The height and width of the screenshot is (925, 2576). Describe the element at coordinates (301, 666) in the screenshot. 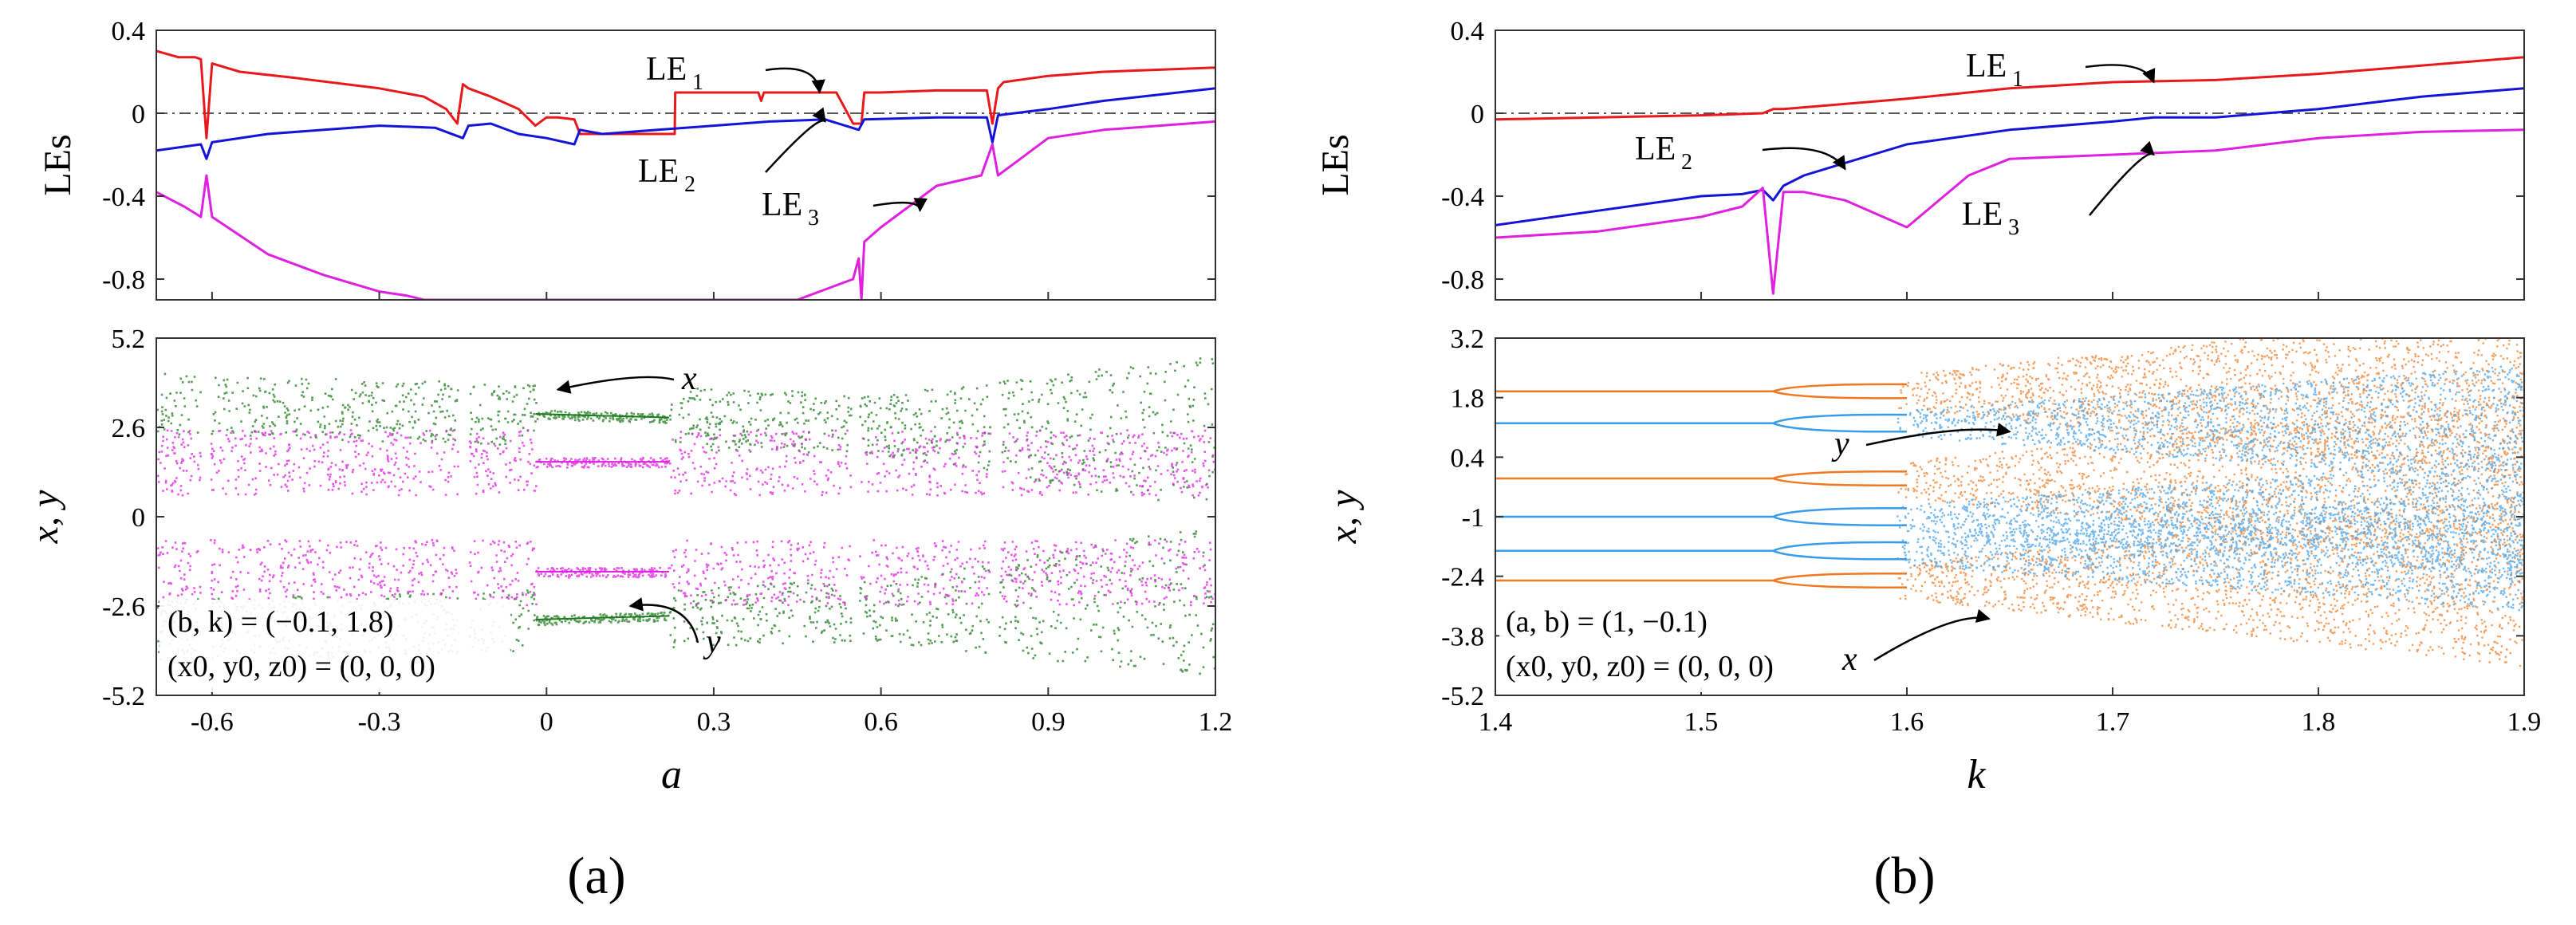

I see `a-param-line-2: (x0, y0, z0) = (0, 0, 0)` at that location.